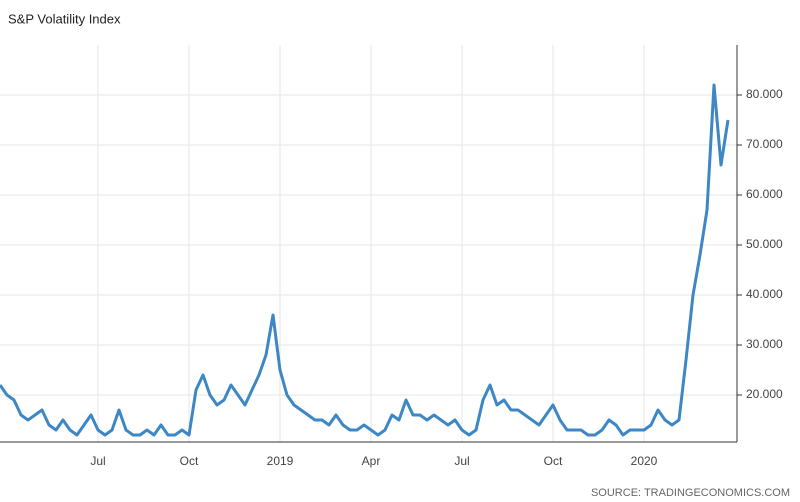 Image resolution: width=800 pixels, height=502 pixels. I want to click on chart-title: S&P Volatility Index, so click(64, 18).